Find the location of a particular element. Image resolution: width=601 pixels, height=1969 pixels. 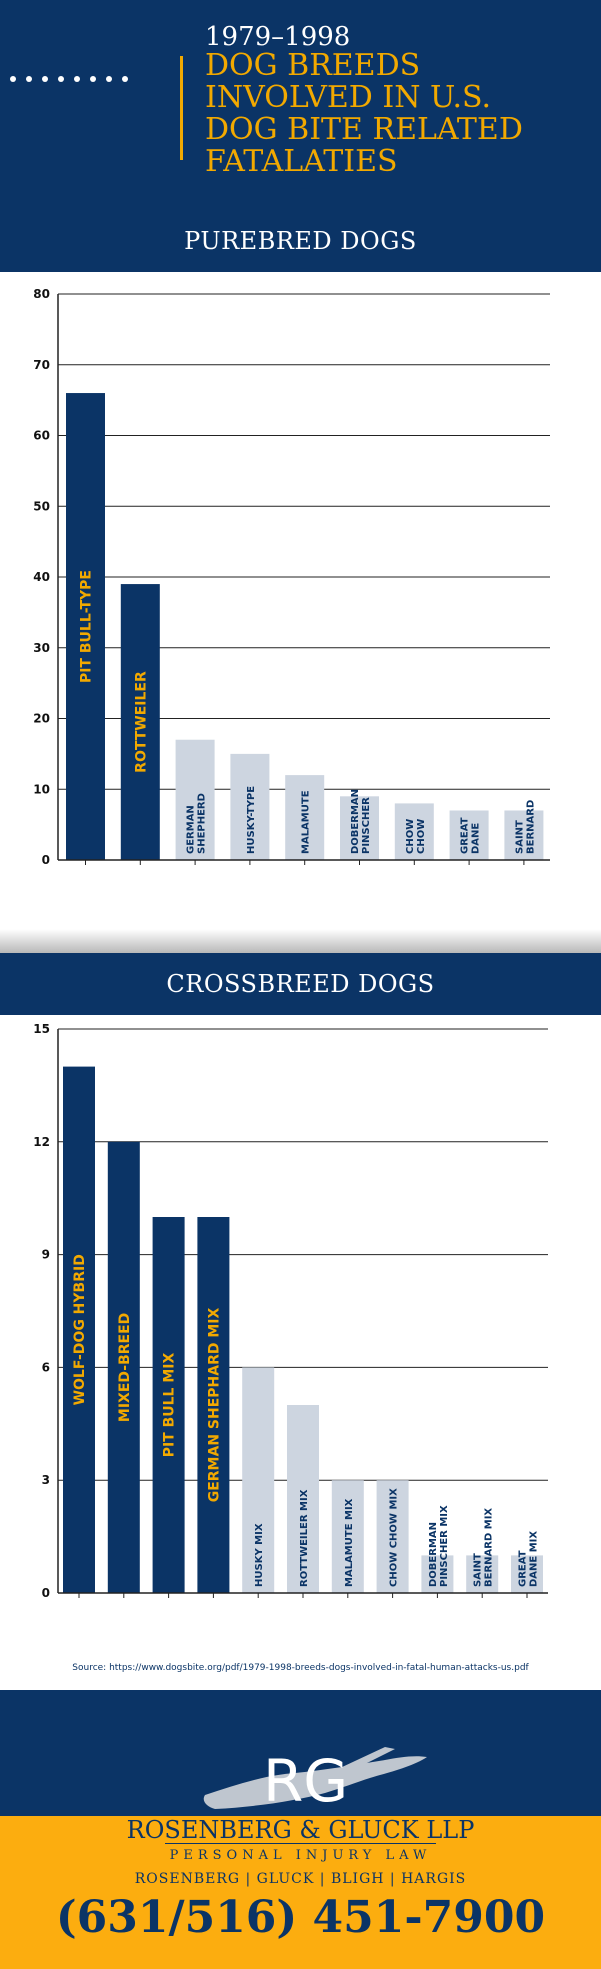

bar-label: WOLF-DOG HYBRID is located at coordinates (80, 1329).